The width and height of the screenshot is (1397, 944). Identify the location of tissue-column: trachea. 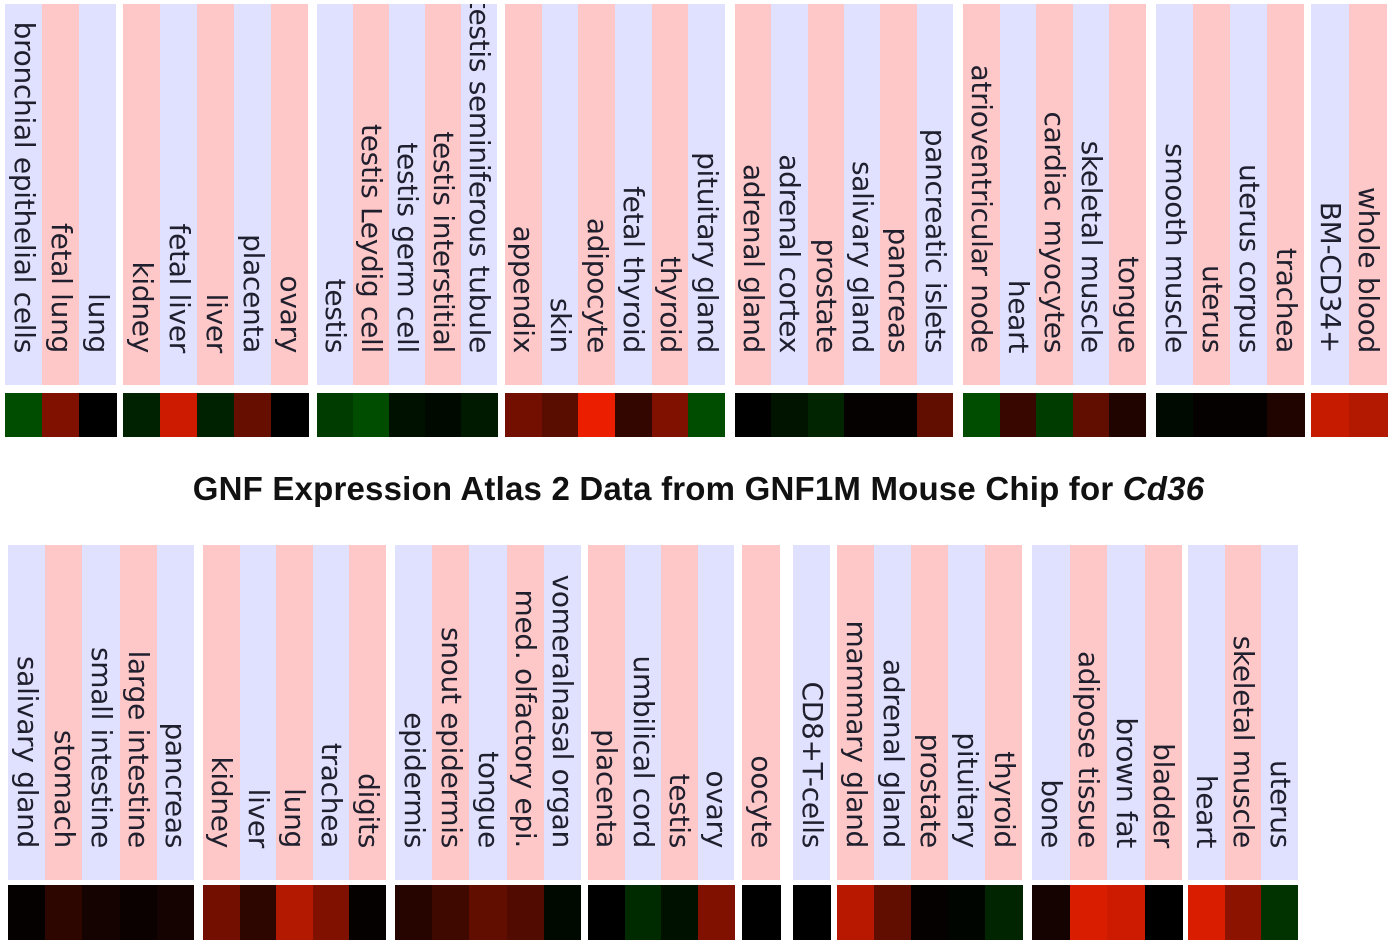
(331, 712).